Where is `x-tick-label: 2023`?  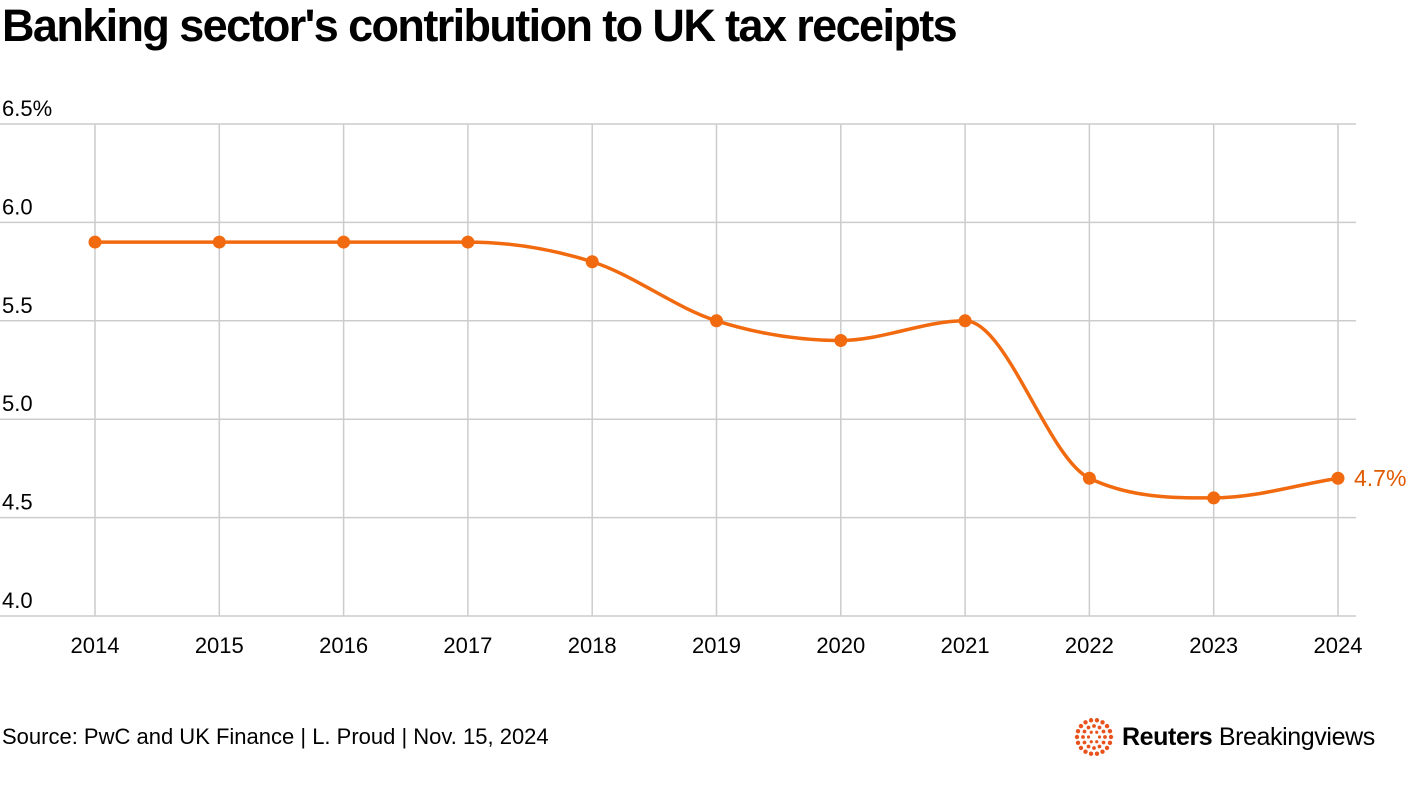
x-tick-label: 2023 is located at coordinates (1213, 645).